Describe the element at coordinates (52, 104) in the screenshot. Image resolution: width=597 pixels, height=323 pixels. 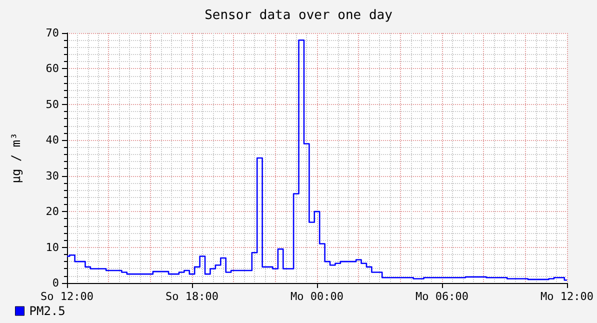
I see `y-tick-label: 50` at that location.